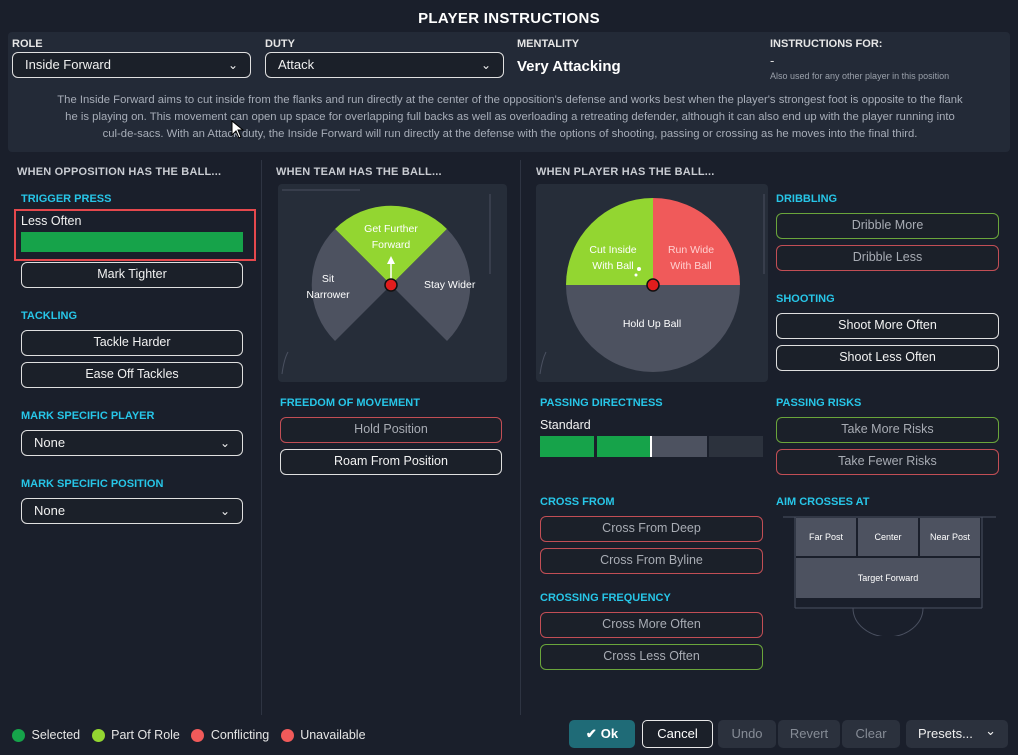 This screenshot has width=1018, height=755. Describe the element at coordinates (613, 250) in the screenshot. I see `wheel-label: Cut Inside` at that location.